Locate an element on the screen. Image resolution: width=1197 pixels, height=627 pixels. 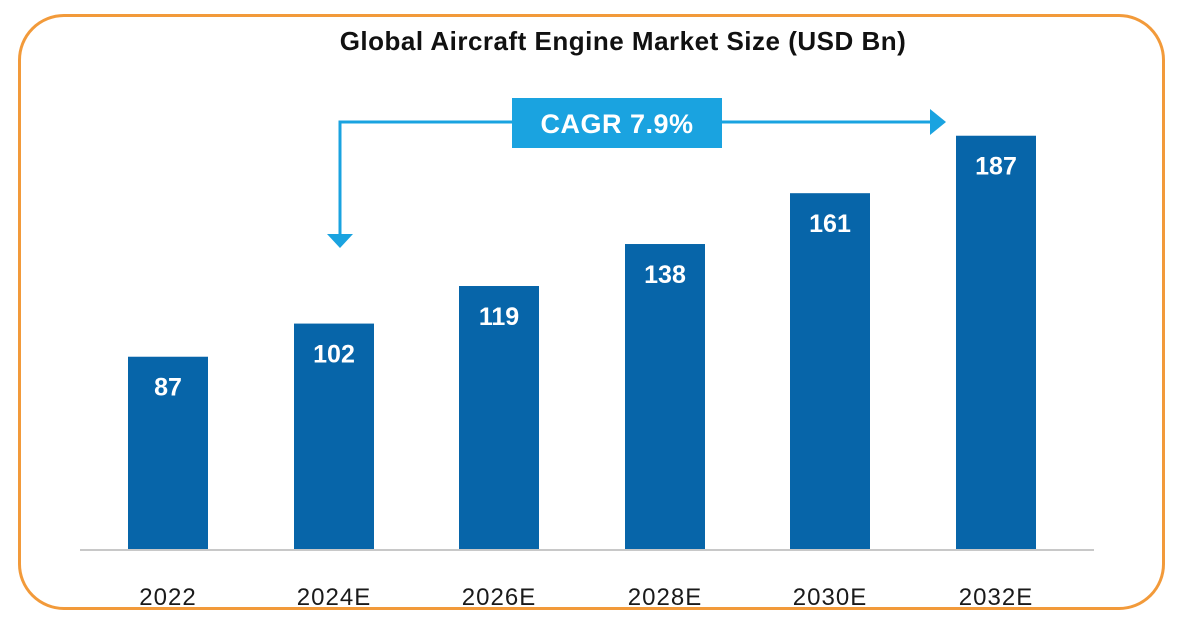
bar-2030E is located at coordinates (830, 371).